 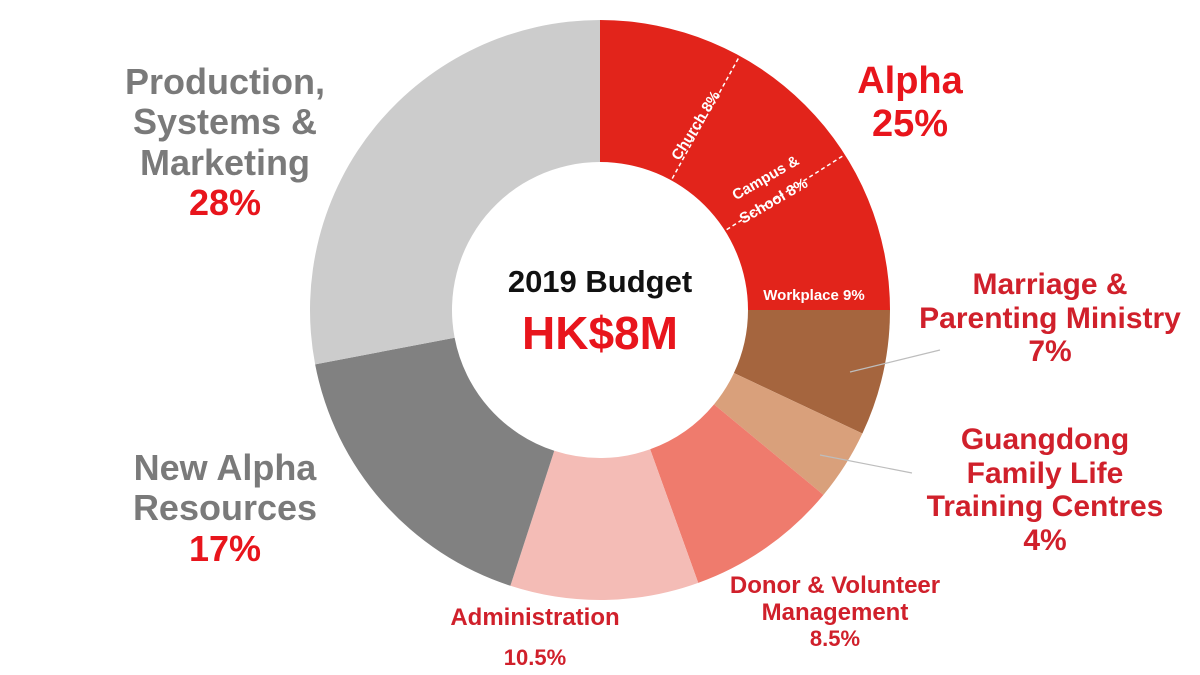 What do you see at coordinates (225, 162) in the screenshot?
I see `label-production-line3: Marketing` at bounding box center [225, 162].